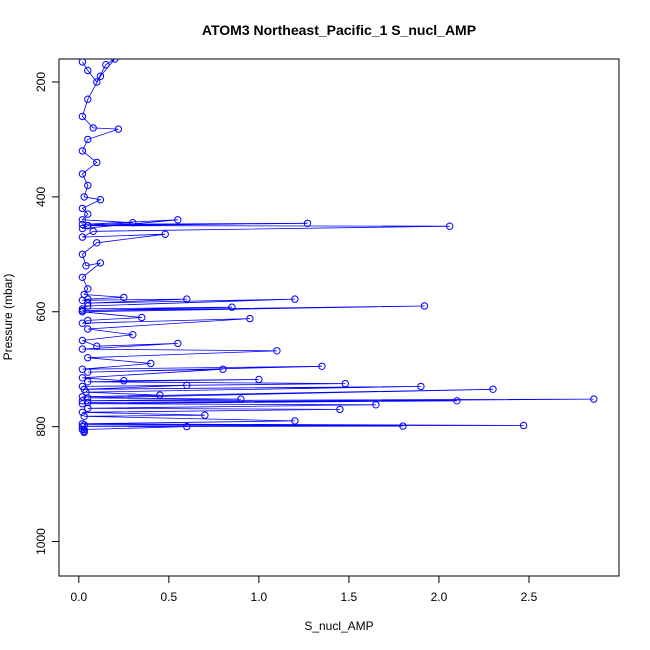 This screenshot has height=650, width=650. What do you see at coordinates (304, 589) in the screenshot?
I see `x-axis: 0.0 0.5 1.0 1.5 2.0 2.5` at bounding box center [304, 589].